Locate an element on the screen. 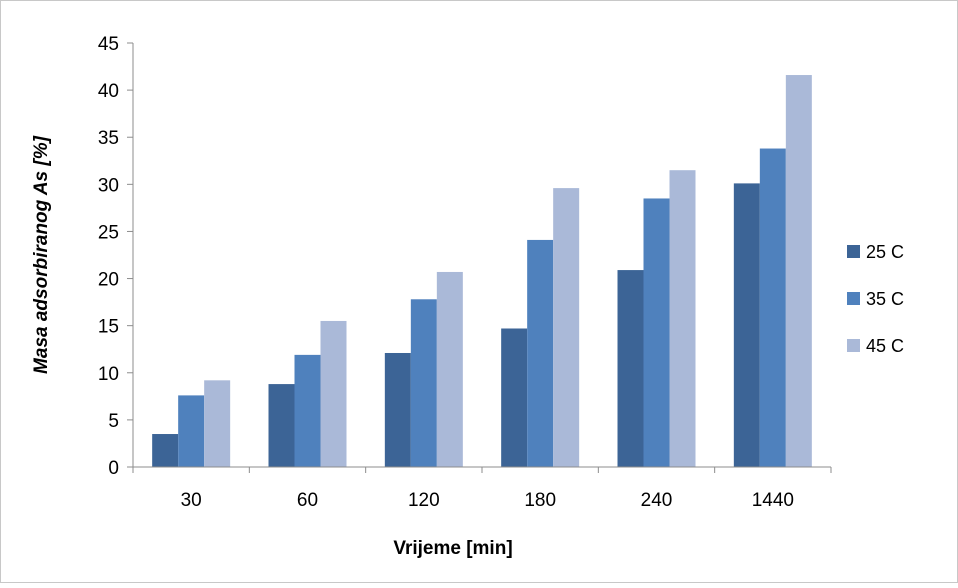 Image resolution: width=958 pixels, height=588 pixels. legend: 25 C 35 C 45 C is located at coordinates (875, 299).